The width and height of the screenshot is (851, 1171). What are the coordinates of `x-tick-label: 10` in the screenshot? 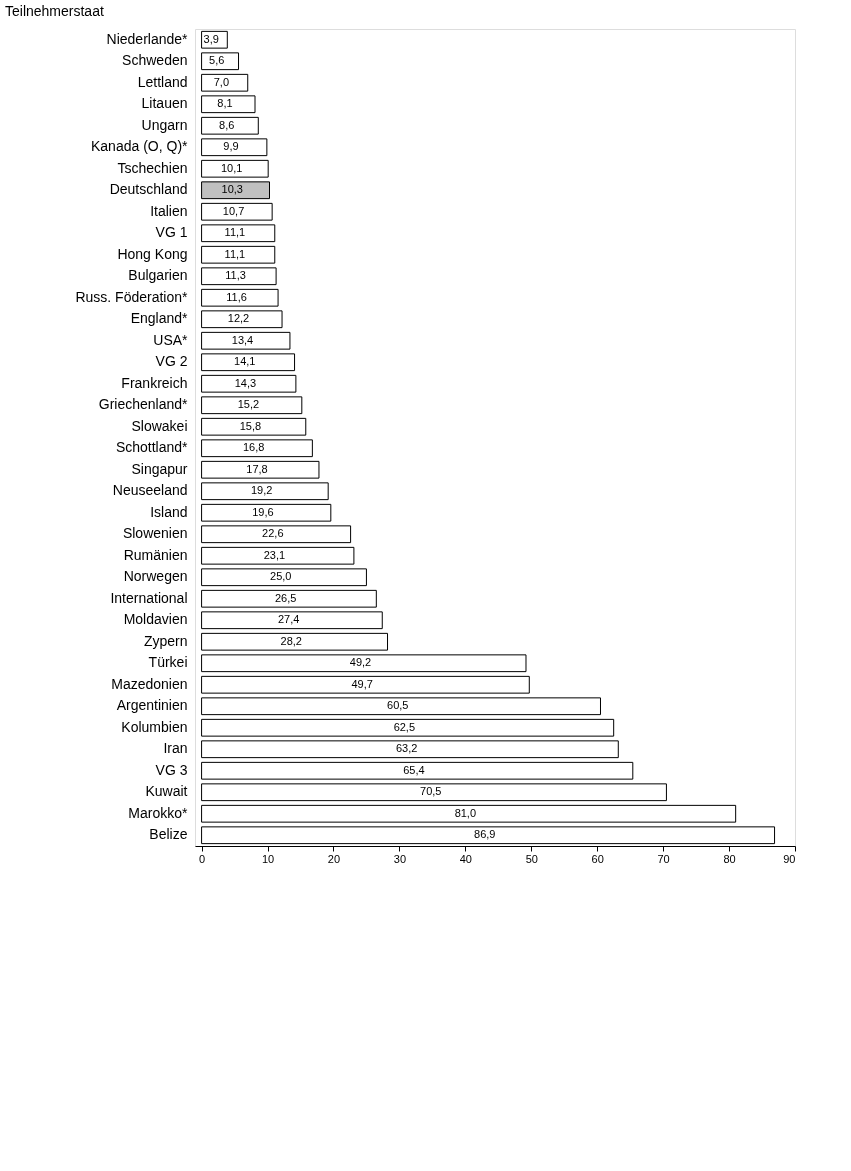 It's located at (268, 858).